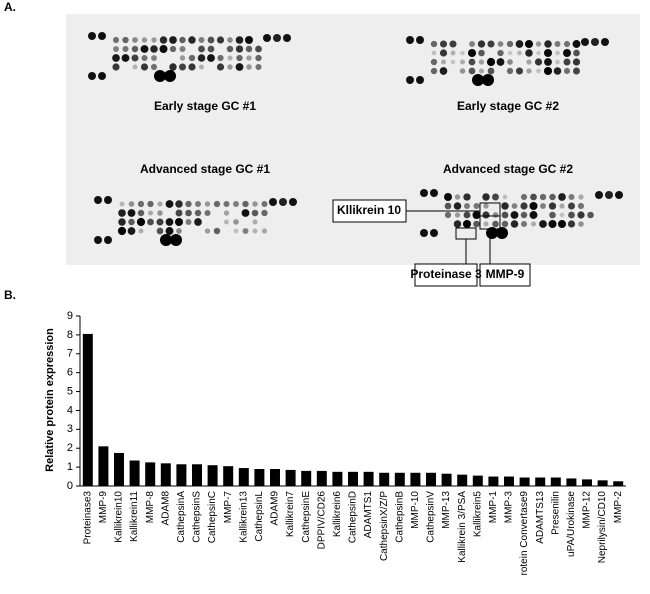  What do you see at coordinates (197, 517) in the screenshot?
I see `x-tick-label: CathepsinS` at bounding box center [197, 517].